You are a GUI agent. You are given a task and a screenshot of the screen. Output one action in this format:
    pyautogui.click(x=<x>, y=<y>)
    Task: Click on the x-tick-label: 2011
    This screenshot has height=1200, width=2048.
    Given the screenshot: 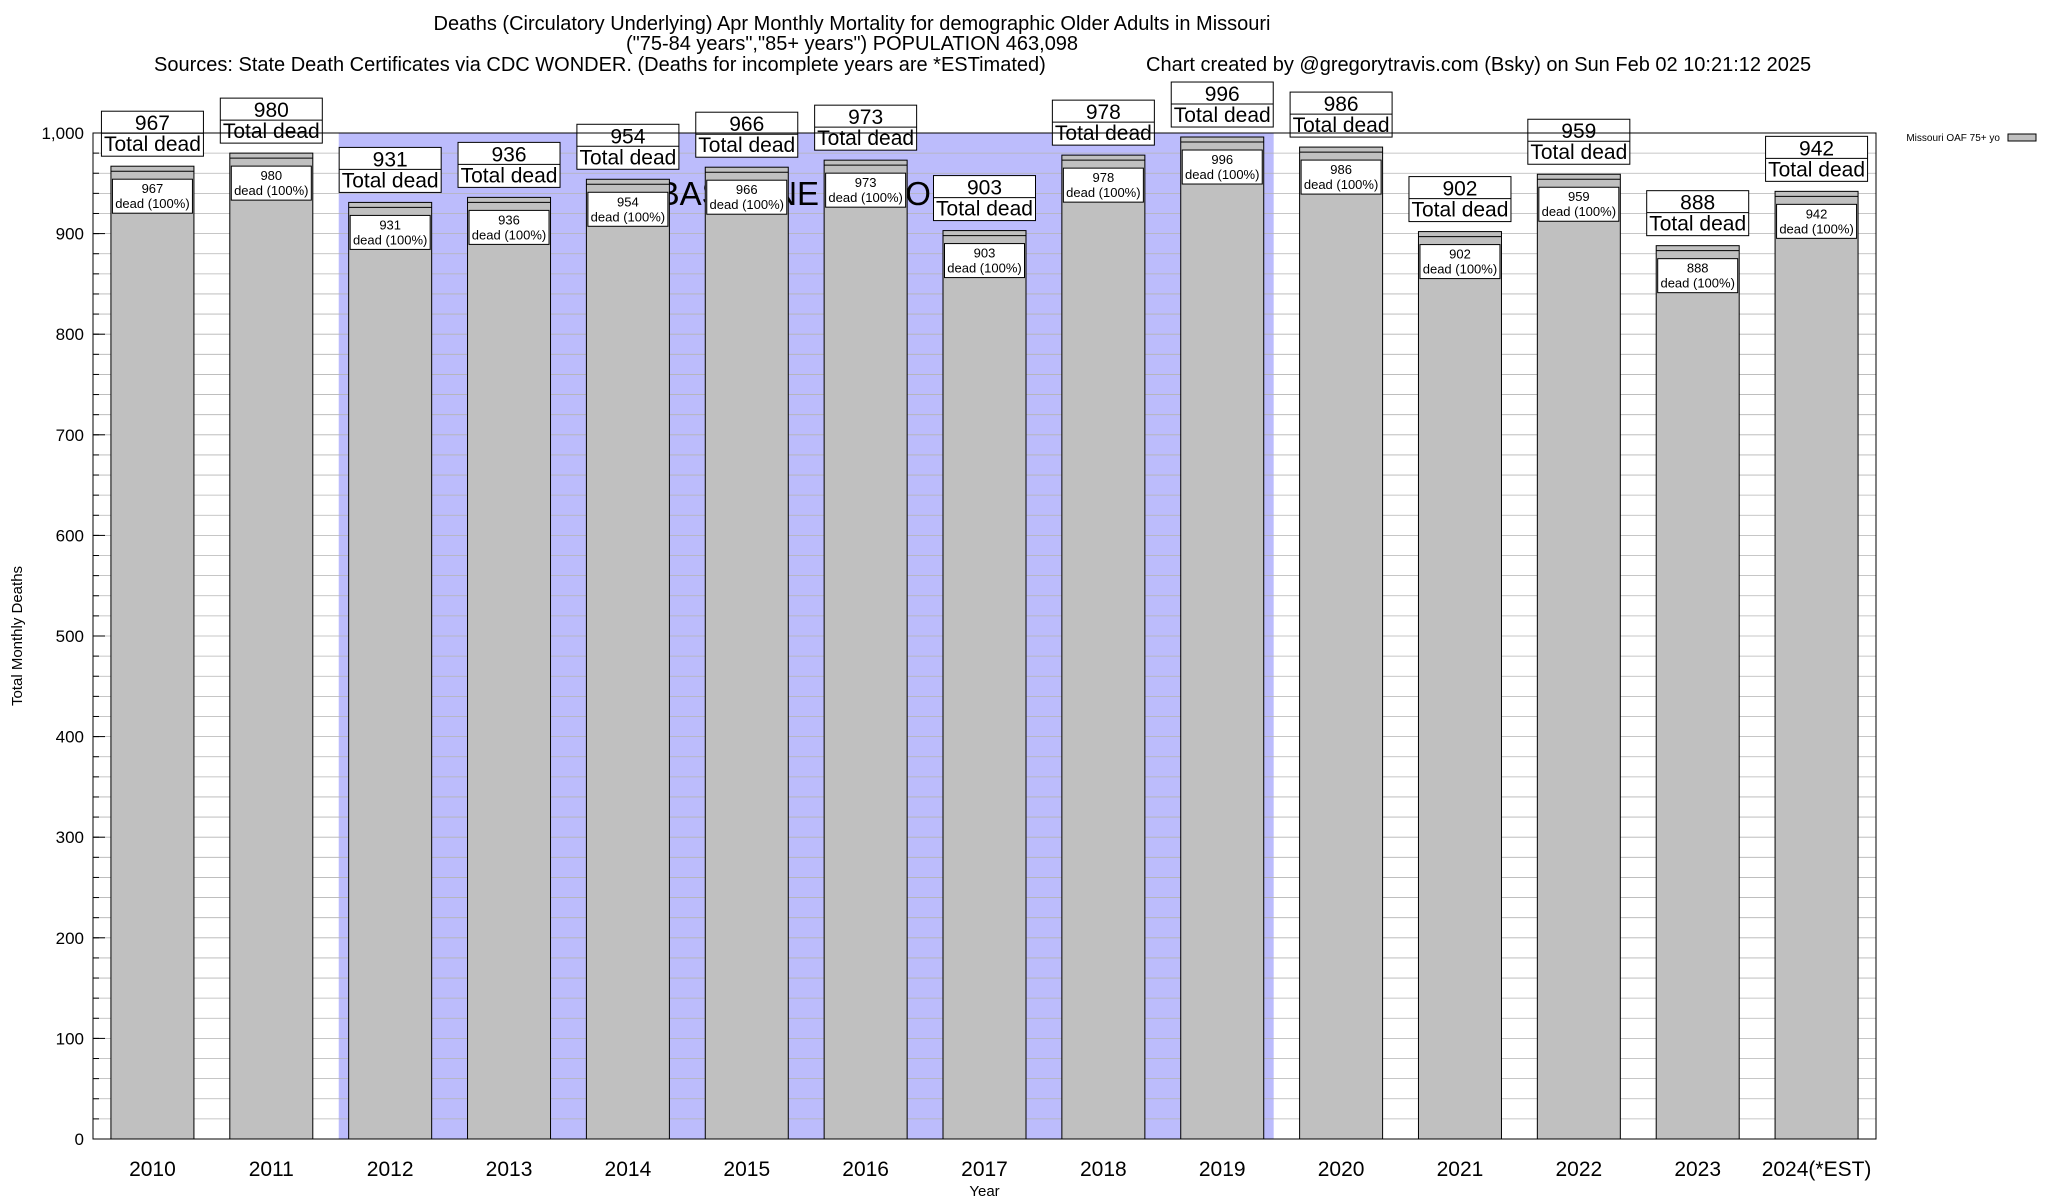 What is the action you would take?
    pyautogui.click(x=271, y=1169)
    